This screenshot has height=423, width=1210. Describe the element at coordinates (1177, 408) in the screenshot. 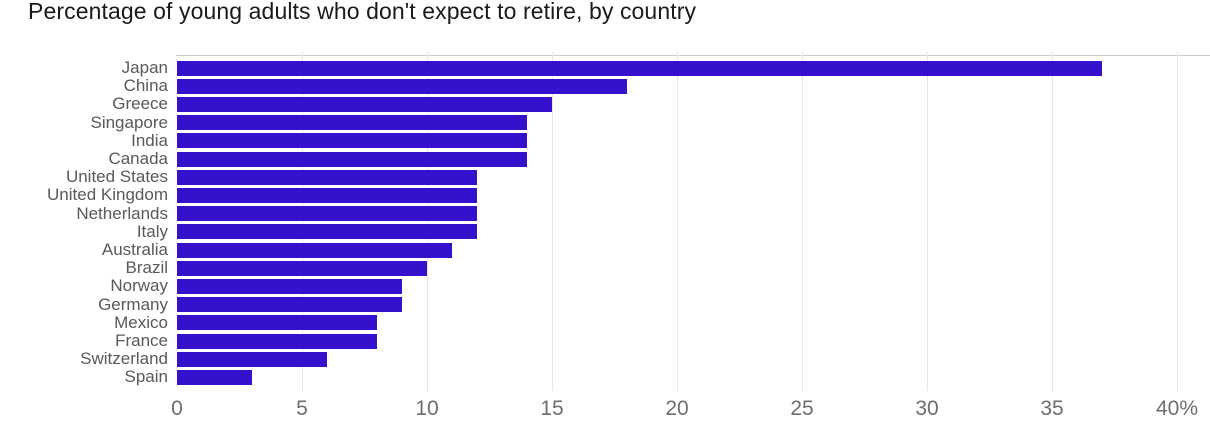

I see `x-tick-label: 40%` at that location.